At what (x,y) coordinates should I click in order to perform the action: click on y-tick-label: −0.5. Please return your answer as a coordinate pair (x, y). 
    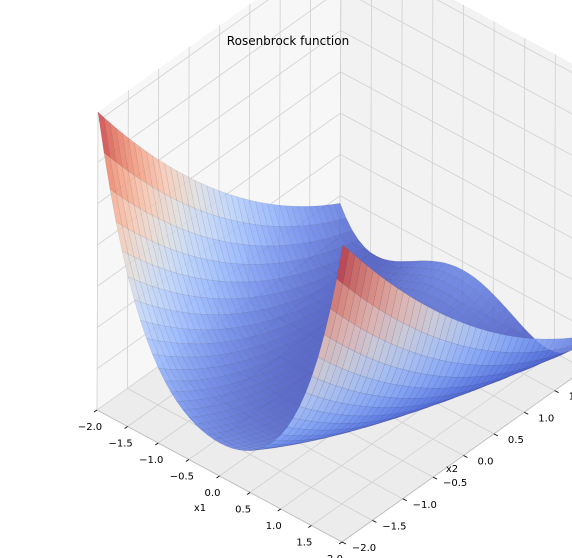
    Looking at the image, I should click on (455, 483).